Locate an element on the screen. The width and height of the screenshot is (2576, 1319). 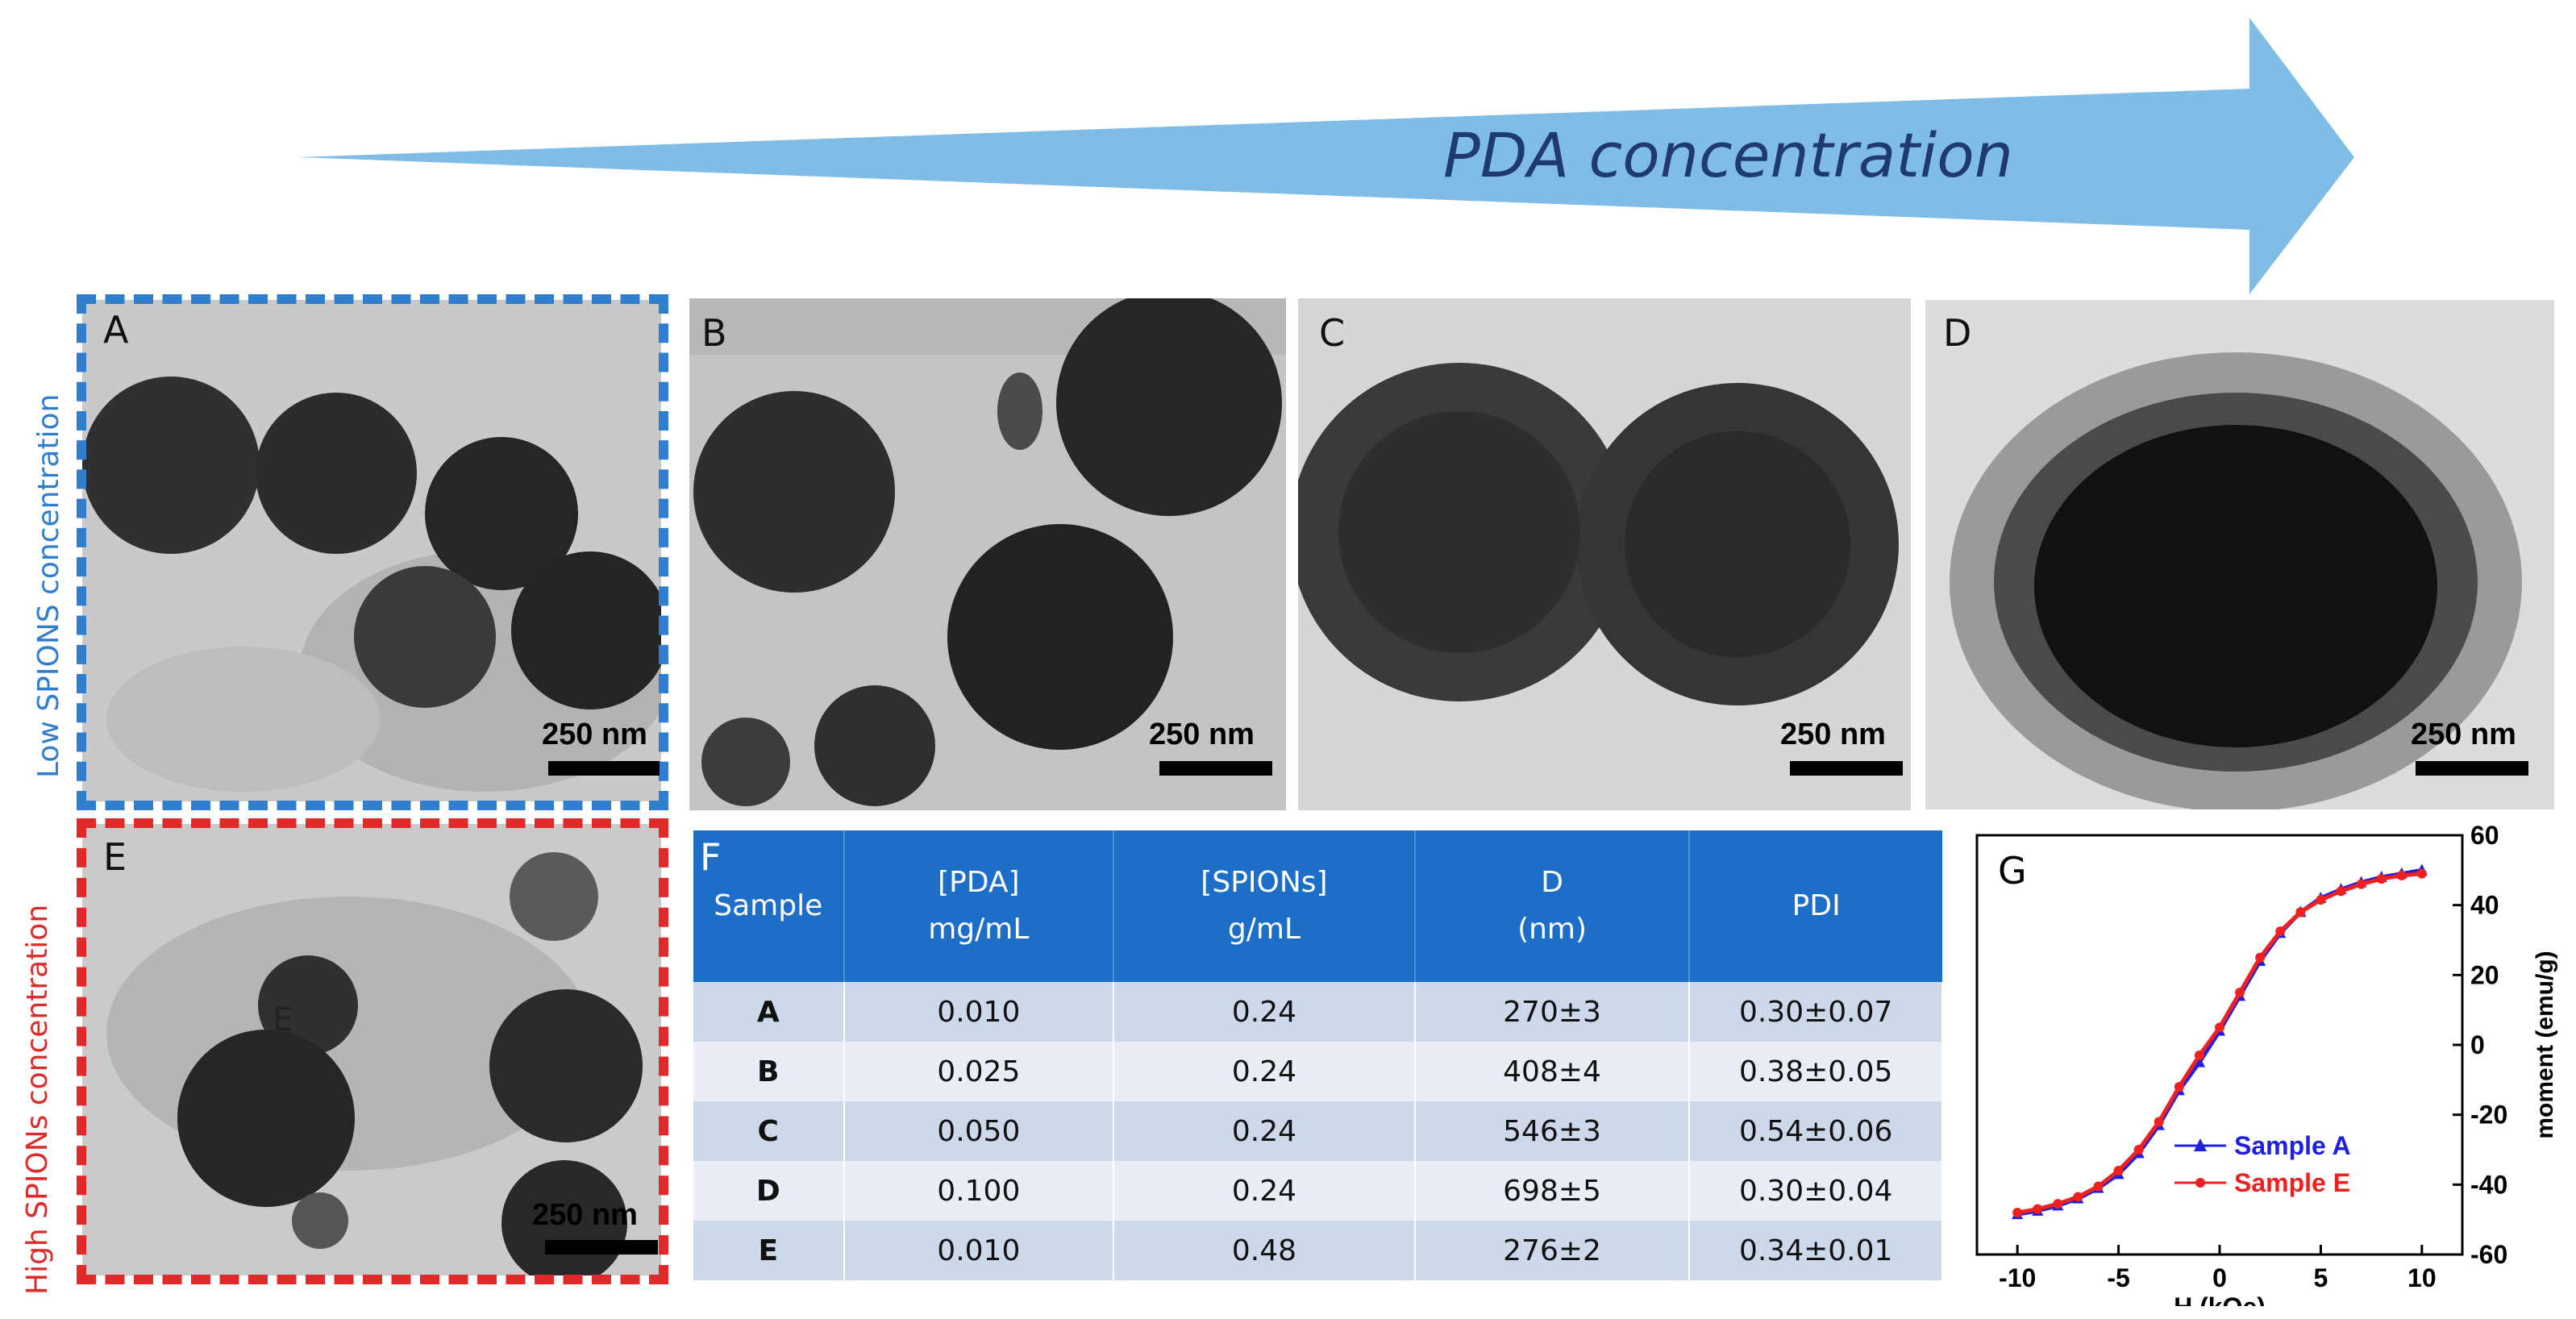
cell-pdi: 0.54±0.06 is located at coordinates (1816, 1131).